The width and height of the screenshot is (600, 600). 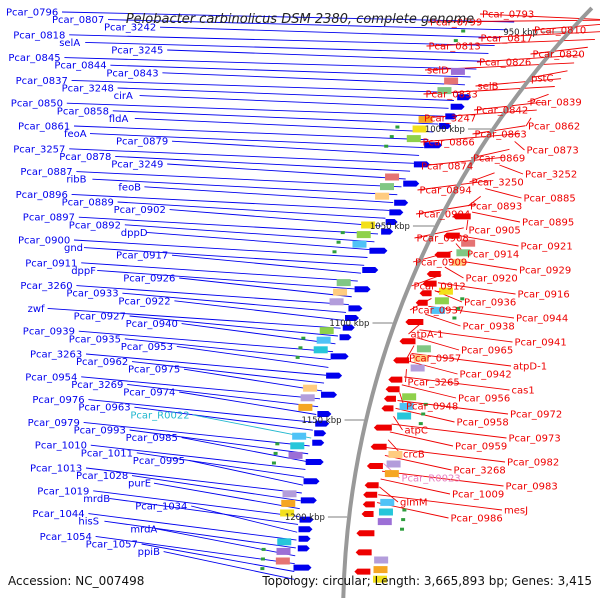 I want to click on left-gene-label: Pcar_3248, so click(x=88, y=89).